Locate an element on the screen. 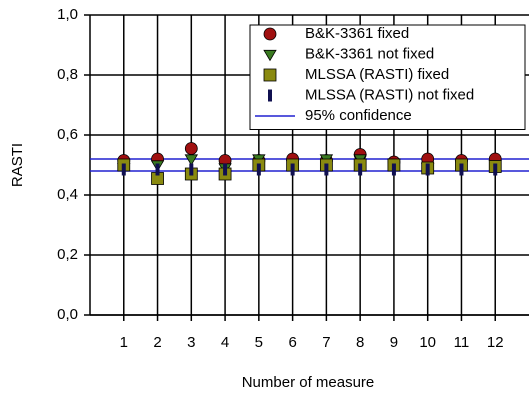 The height and width of the screenshot is (397, 529). y-tick-label: 0,8 is located at coordinates (67, 74).